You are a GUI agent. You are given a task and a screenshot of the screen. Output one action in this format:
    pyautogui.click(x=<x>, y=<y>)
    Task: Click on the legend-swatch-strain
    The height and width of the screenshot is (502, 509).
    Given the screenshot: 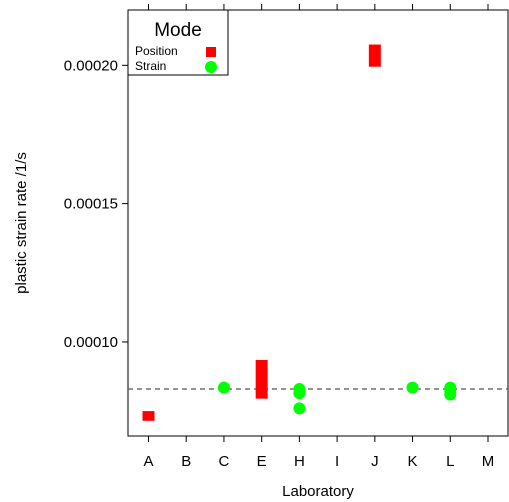 What is the action you would take?
    pyautogui.click(x=211, y=67)
    